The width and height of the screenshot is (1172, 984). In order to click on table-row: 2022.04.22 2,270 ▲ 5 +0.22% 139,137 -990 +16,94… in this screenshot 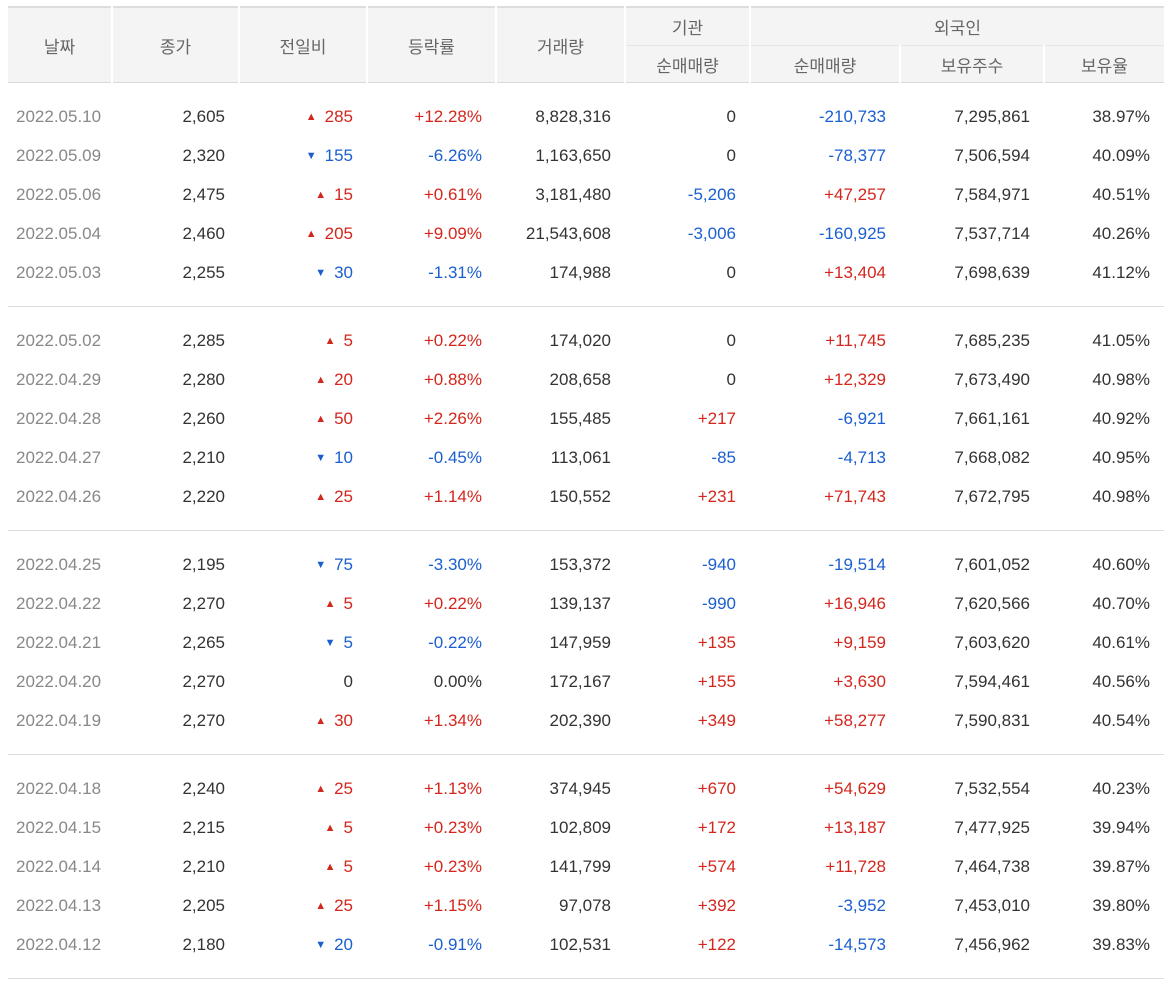, I will do `click(586, 603)`.